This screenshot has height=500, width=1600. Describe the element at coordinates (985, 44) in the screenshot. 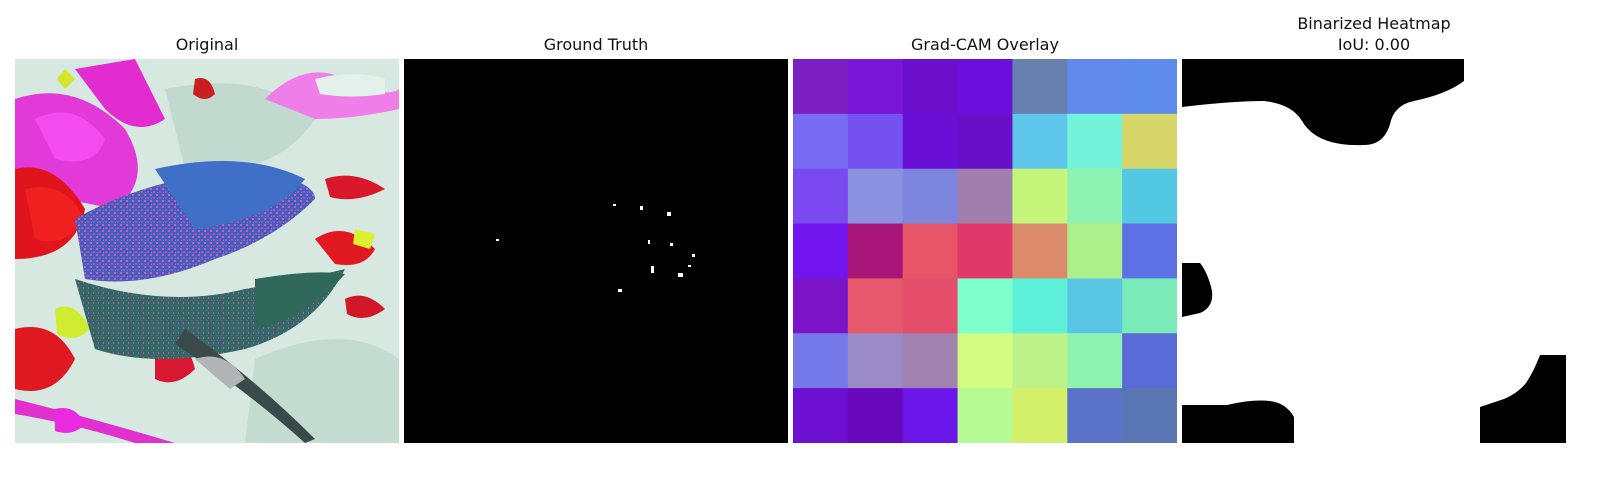

I see `gradcam-title: Grad-CAM Overlay` at that location.